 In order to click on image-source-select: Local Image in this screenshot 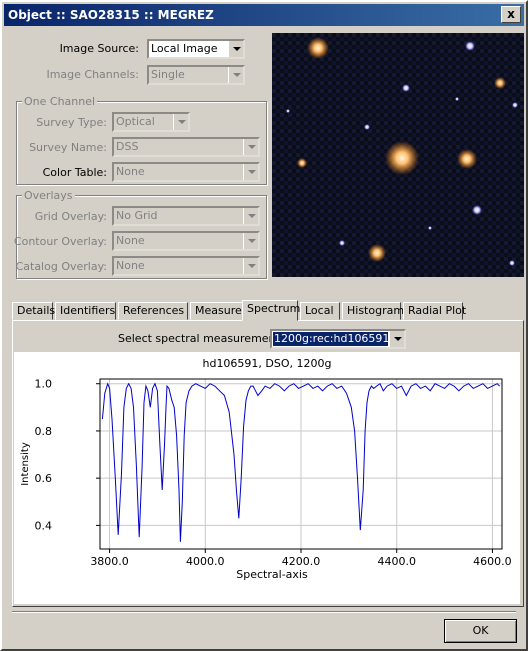, I will do `click(196, 49)`.